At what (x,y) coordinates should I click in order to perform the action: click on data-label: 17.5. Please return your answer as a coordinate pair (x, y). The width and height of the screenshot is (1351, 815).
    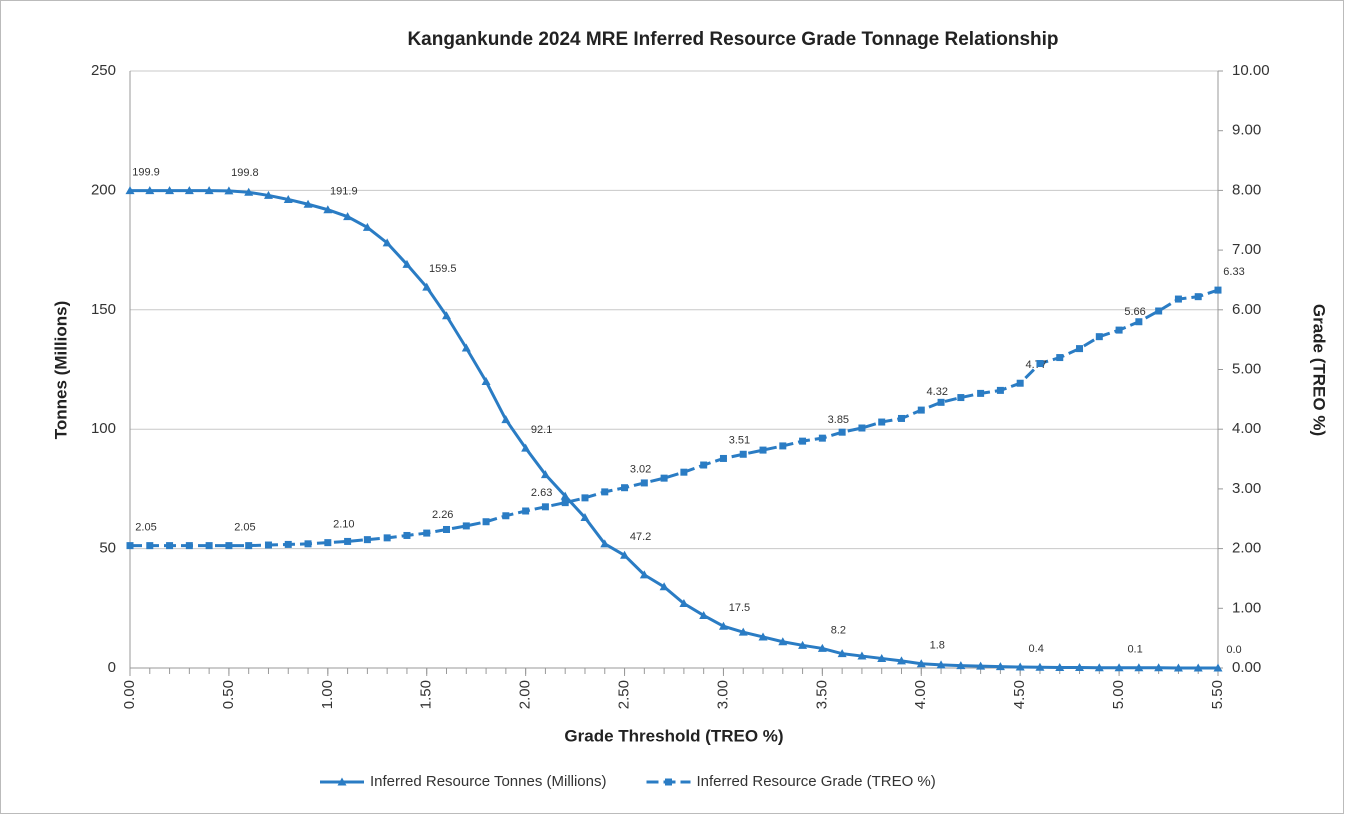
    Looking at the image, I should click on (739, 608).